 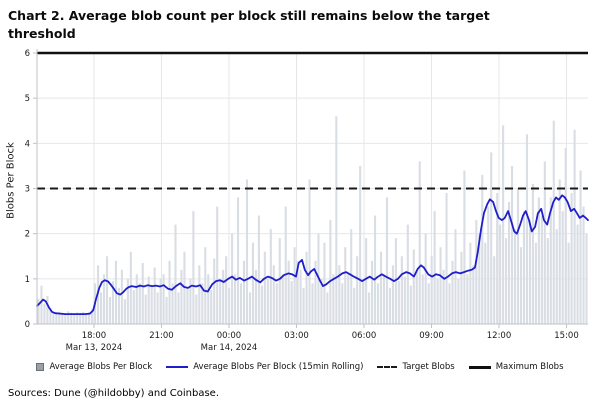 What do you see at coordinates (566, 336) in the screenshot?
I see `svg-text: 15:00` at bounding box center [566, 336].